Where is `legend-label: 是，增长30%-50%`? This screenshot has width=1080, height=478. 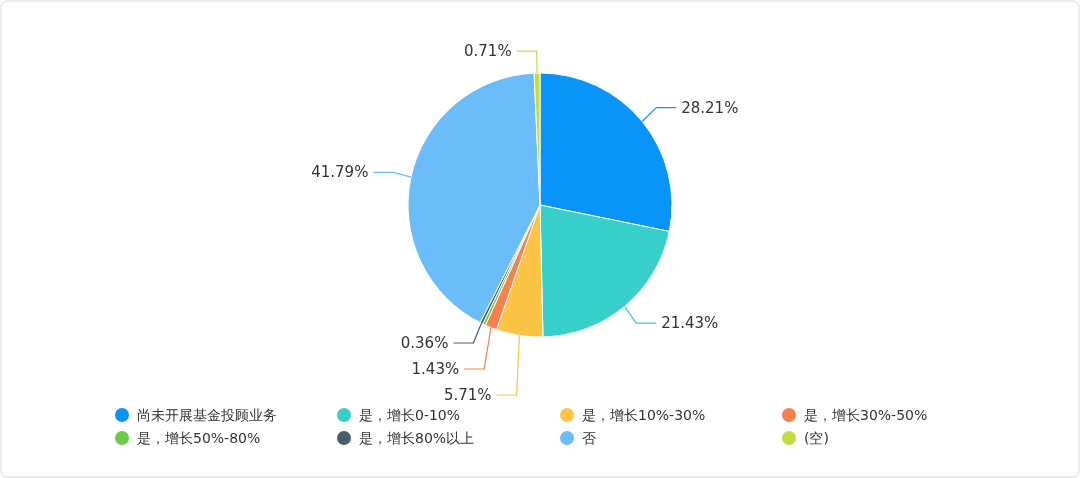 legend-label: 是，增长30%-50% is located at coordinates (866, 415).